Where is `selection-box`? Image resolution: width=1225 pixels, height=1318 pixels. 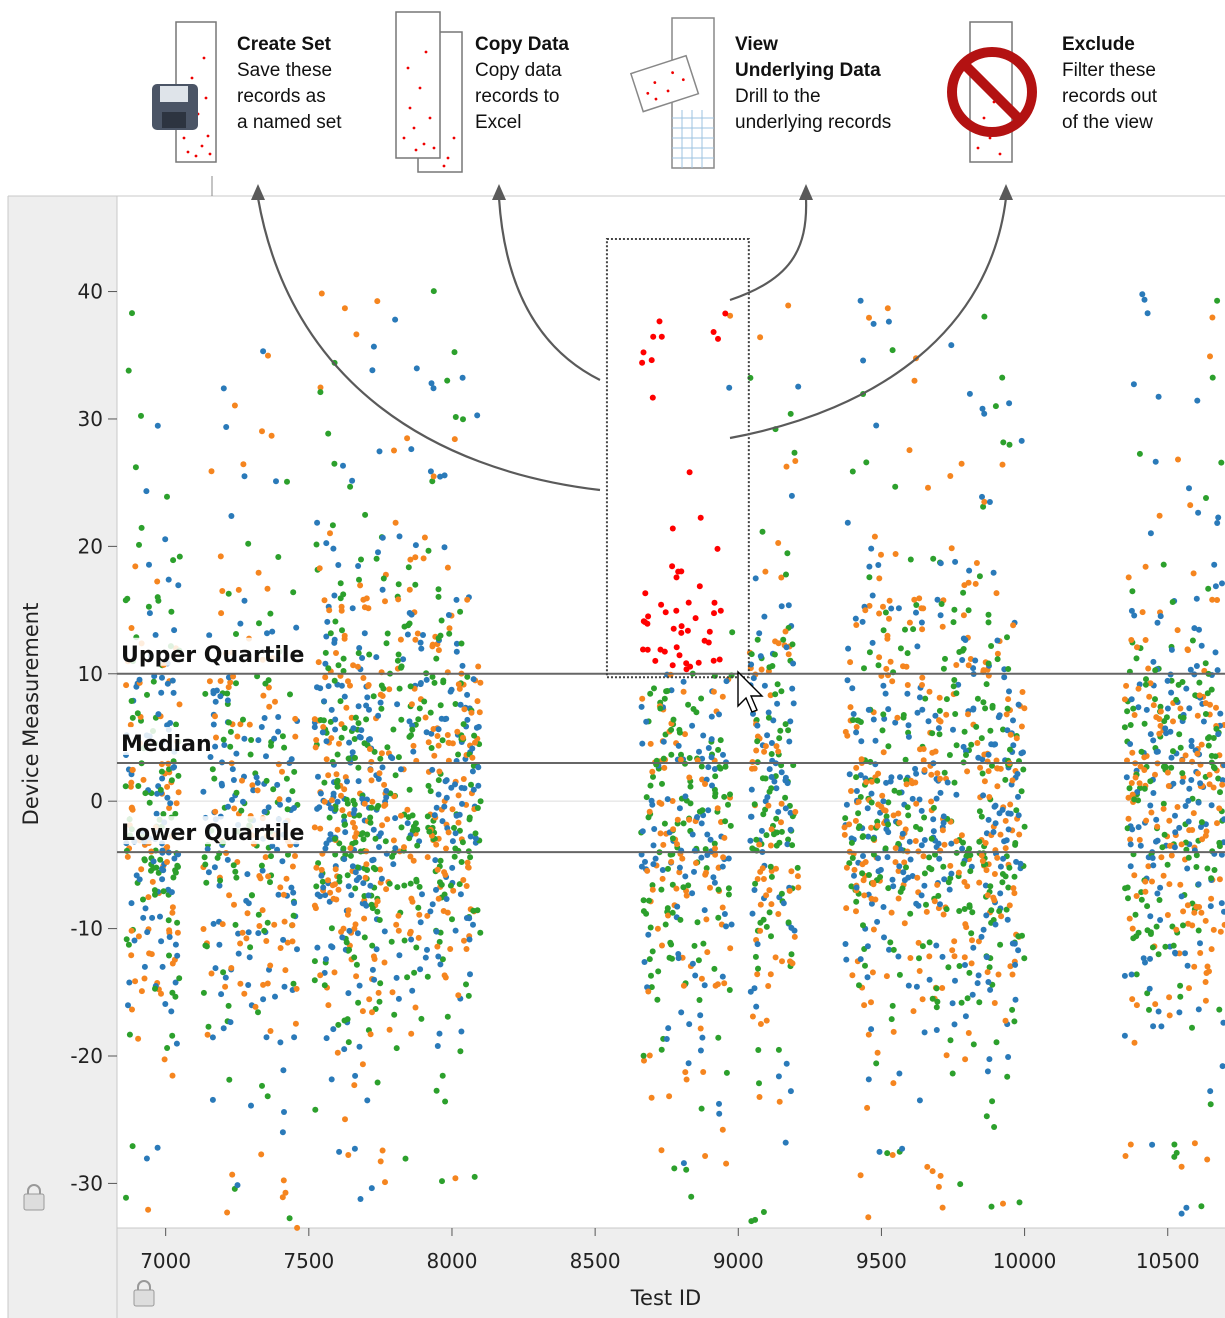
selection-box is located at coordinates (677, 458).